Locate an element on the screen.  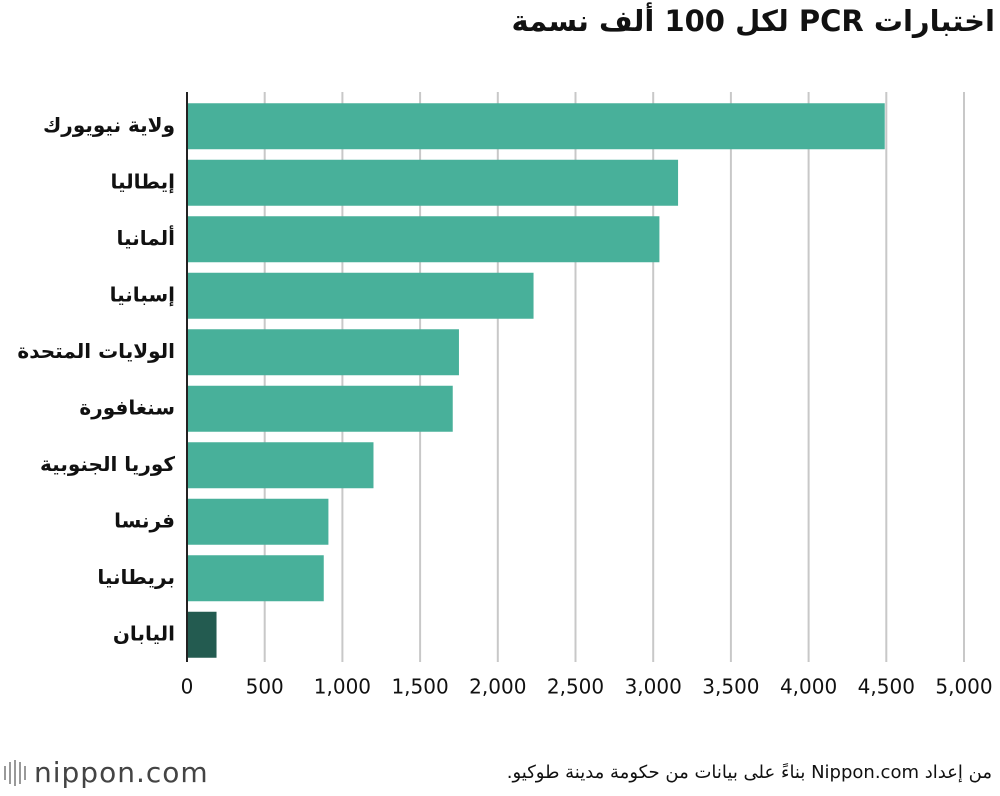
y-tick-label: بريطانيا is located at coordinates (136, 577).